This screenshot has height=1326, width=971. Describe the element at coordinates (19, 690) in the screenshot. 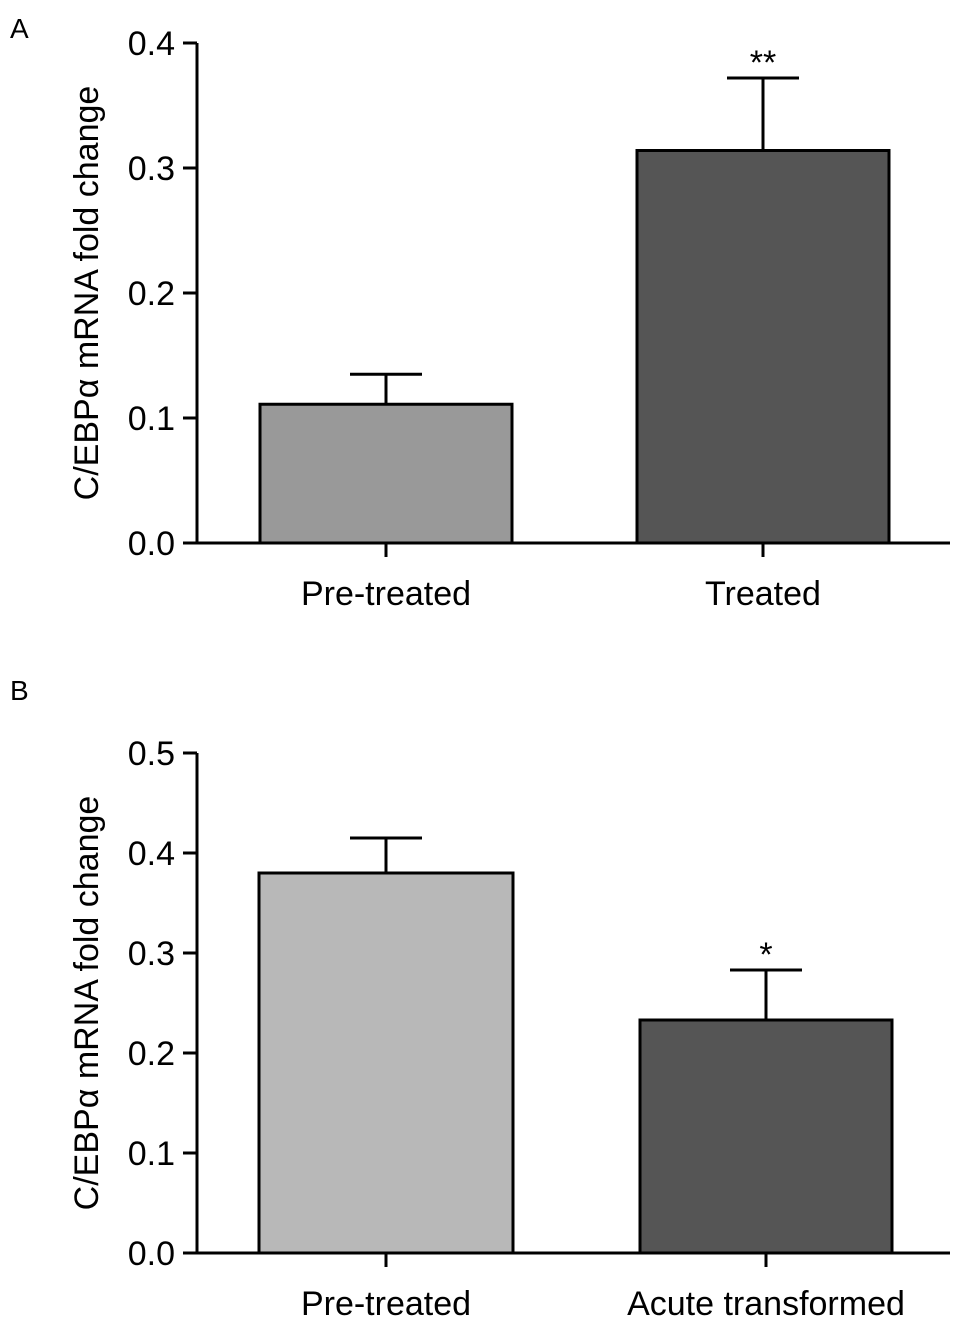

I see `panel-label: B` at that location.